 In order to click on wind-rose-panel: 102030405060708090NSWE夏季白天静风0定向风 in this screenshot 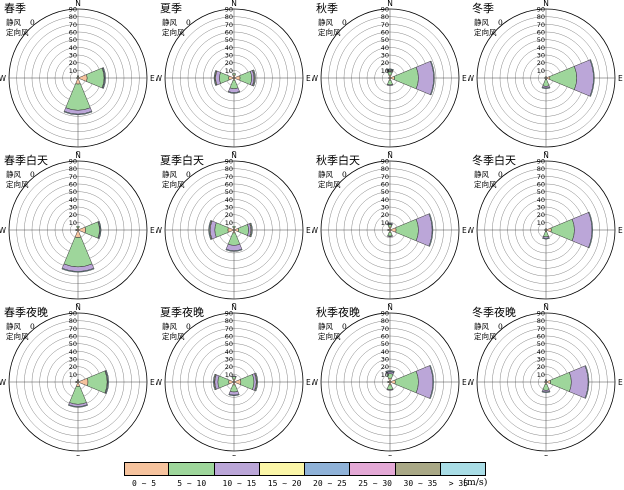, I will do `click(234, 228)`.